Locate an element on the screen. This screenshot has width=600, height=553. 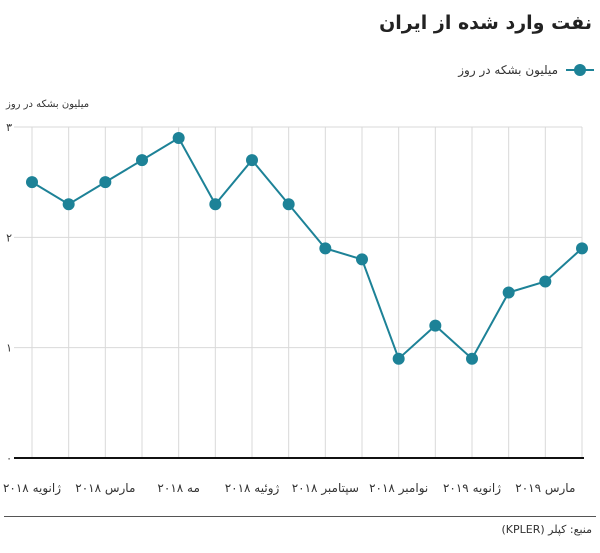
x-tick-label: نوامبر ۲۰۱۸ is located at coordinates (398, 488).